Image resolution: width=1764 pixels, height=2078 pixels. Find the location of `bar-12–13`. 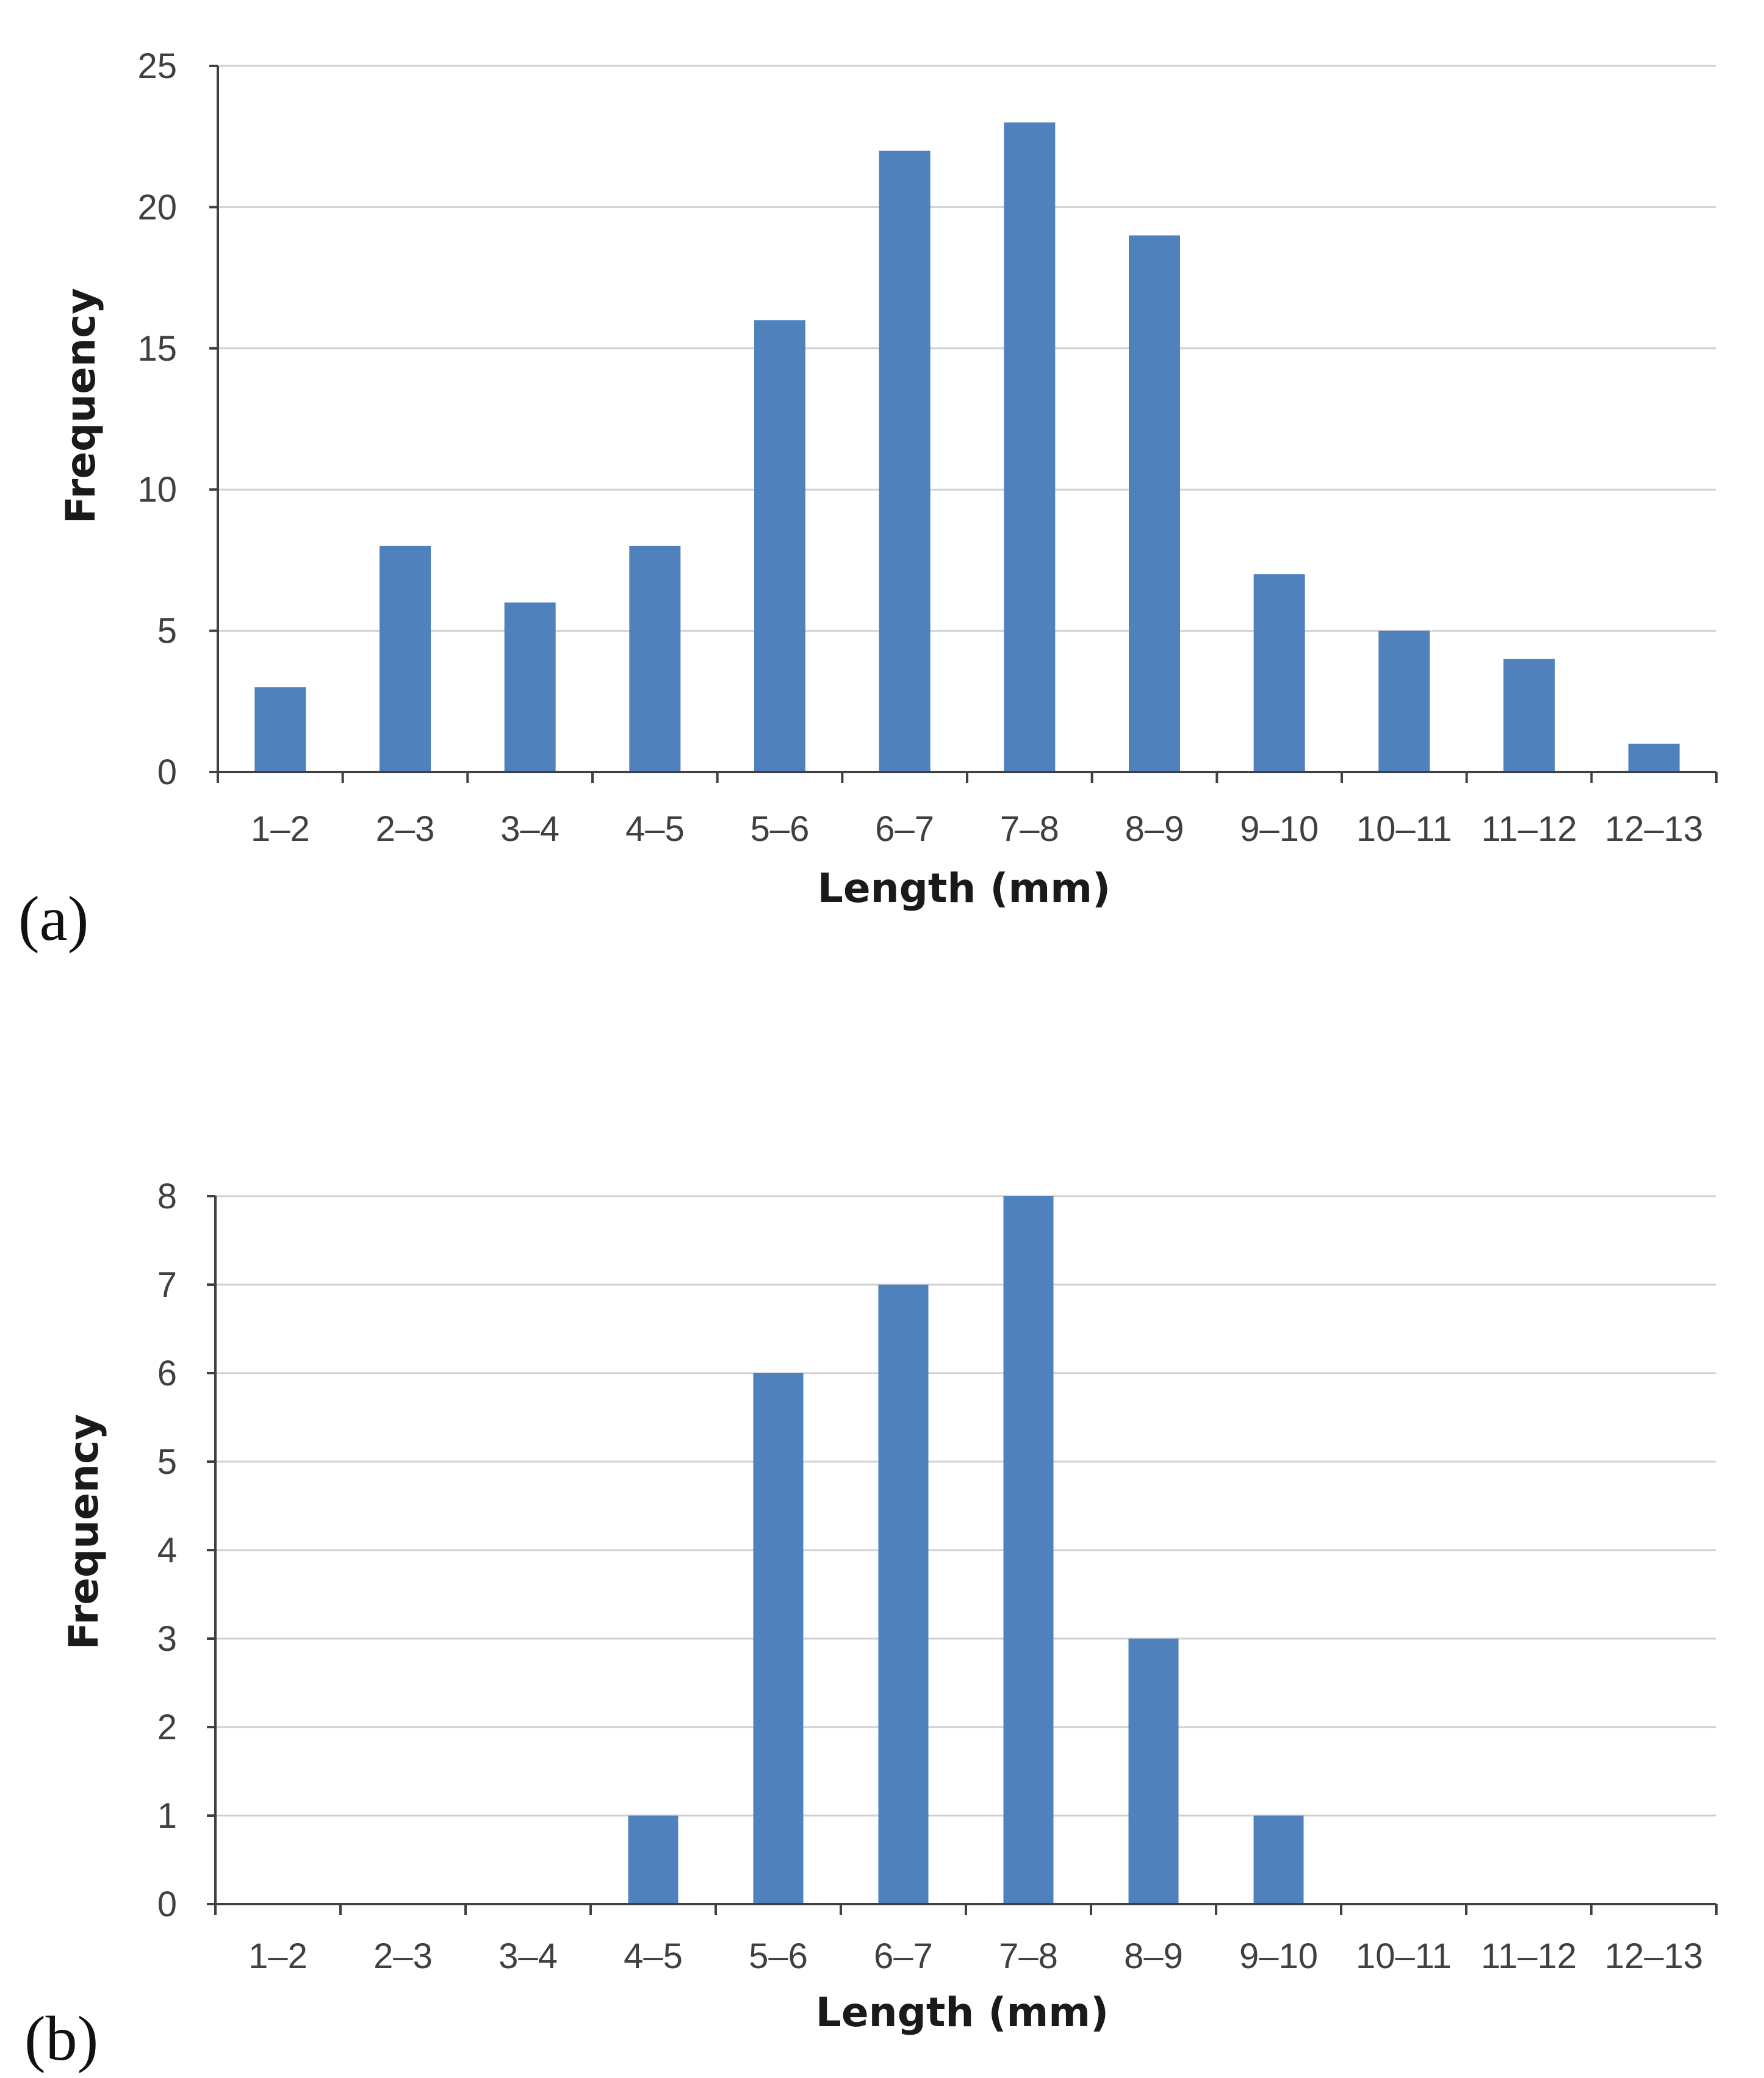

bar-12–13 is located at coordinates (1654, 757).